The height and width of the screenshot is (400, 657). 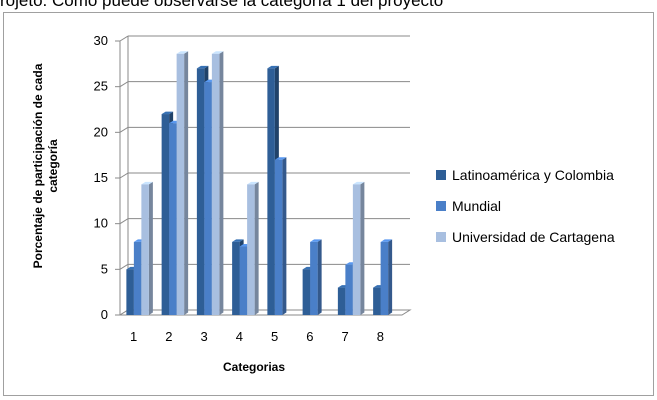 What do you see at coordinates (254, 367) in the screenshot?
I see `x-axis-title: Categorias` at bounding box center [254, 367].